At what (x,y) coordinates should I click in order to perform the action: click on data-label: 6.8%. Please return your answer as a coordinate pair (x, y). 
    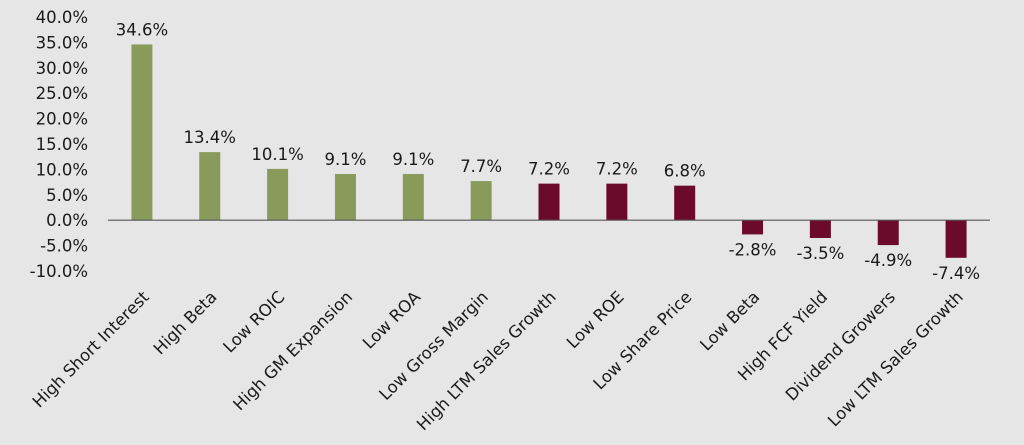
    Looking at the image, I should click on (685, 171).